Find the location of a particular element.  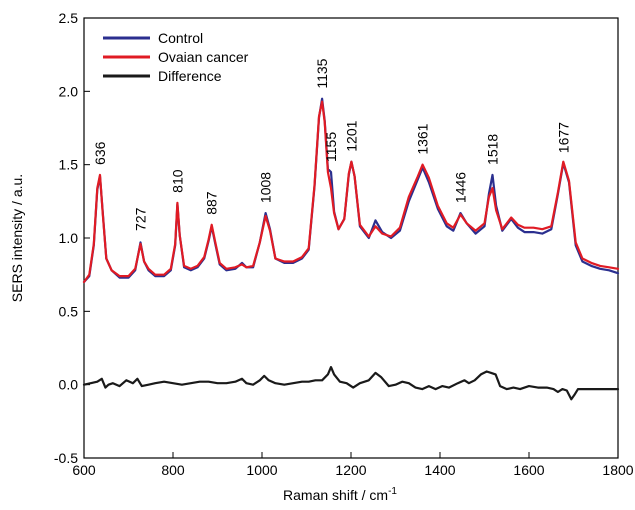

legend-label: Control is located at coordinates (180, 38).